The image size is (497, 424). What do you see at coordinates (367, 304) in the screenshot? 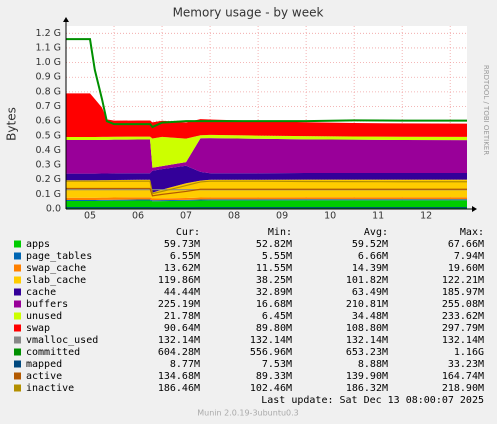
I see `legend-stat: 210.81M` at bounding box center [367, 304].